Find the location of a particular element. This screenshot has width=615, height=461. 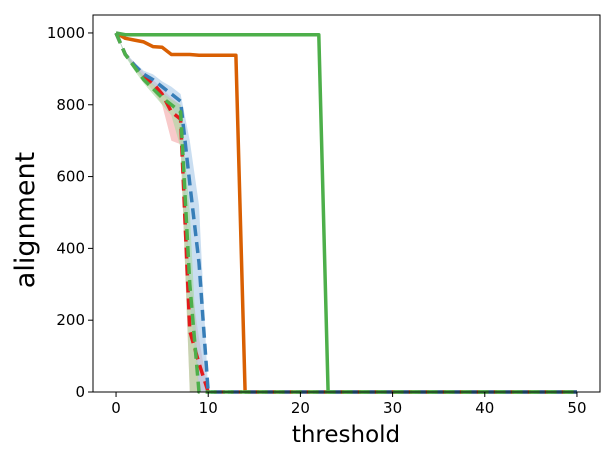

x-tick-label: 40 is located at coordinates (484, 408).